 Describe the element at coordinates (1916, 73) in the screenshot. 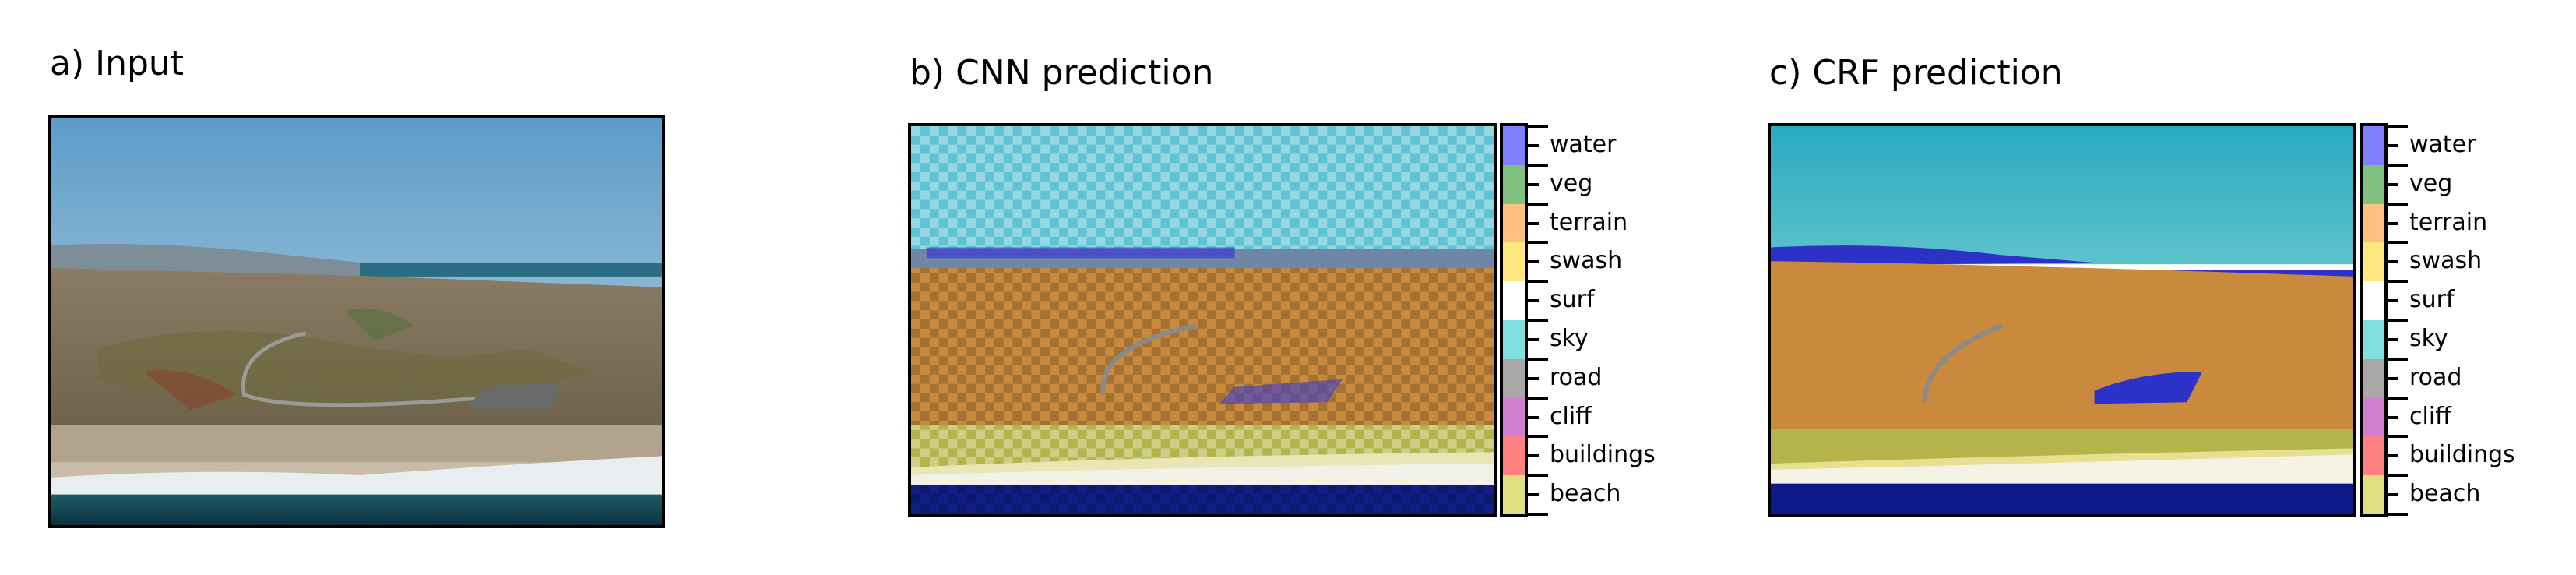

I see `panel-c-title: c) CRF prediction` at that location.